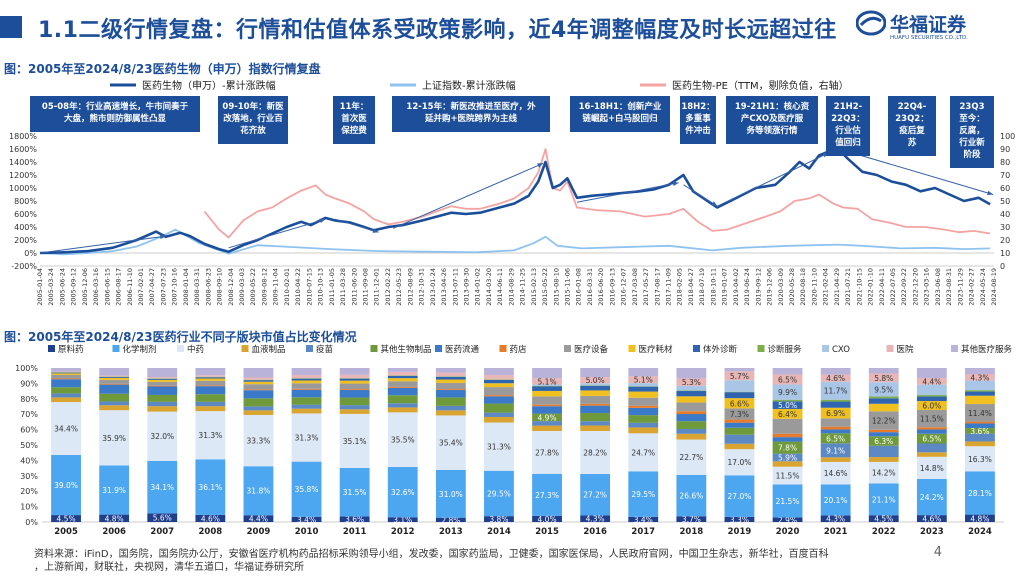  What do you see at coordinates (632, 348) in the screenshot?
I see `legend-swatch-医疗耗材` at bounding box center [632, 348].